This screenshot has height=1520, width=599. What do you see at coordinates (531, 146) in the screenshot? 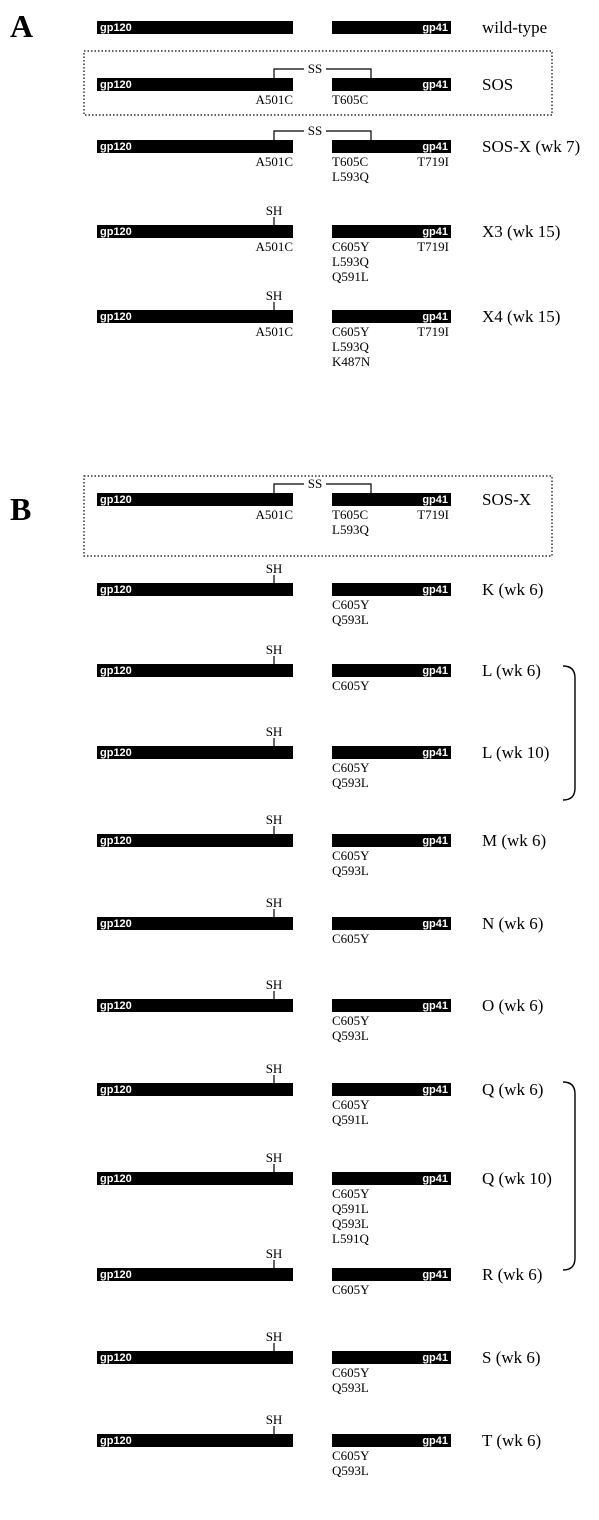
I see `construct-name: SOS-X (wk 7)` at bounding box center [531, 146].